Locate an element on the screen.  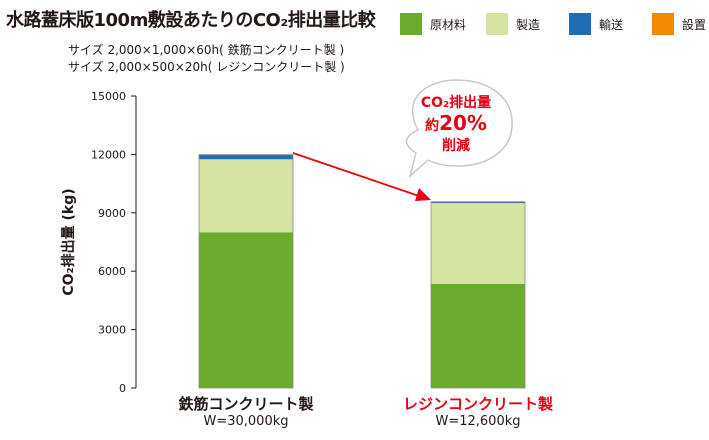
callout-text: CO₂排出量 約20% 削減 is located at coordinates (456, 124).